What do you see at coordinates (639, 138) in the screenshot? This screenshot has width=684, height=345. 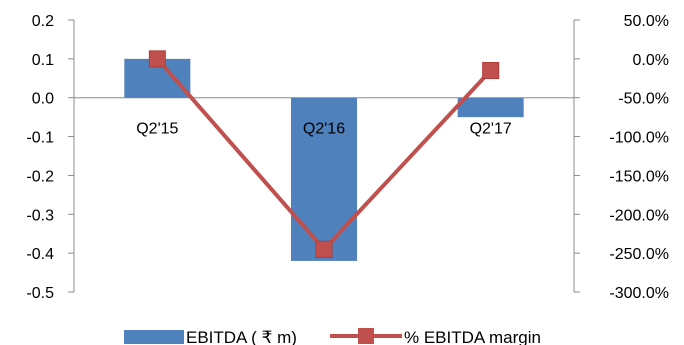 I see `right-tick-label: -100.0%` at bounding box center [639, 138].